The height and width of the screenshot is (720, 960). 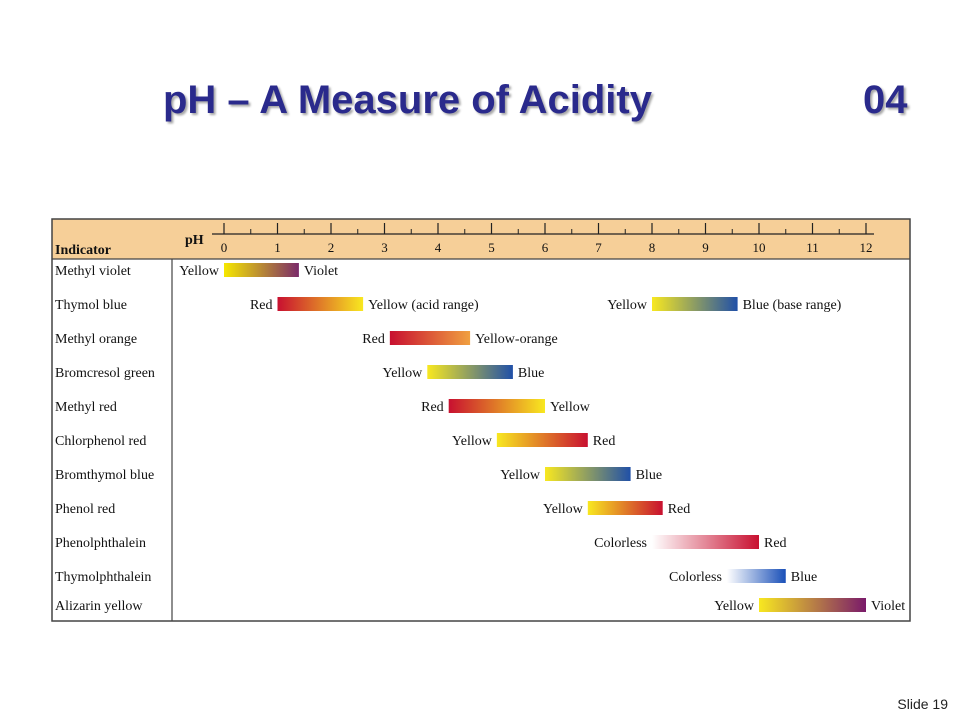 What do you see at coordinates (481, 239) in the screenshot?
I see `chart-header-band` at bounding box center [481, 239].